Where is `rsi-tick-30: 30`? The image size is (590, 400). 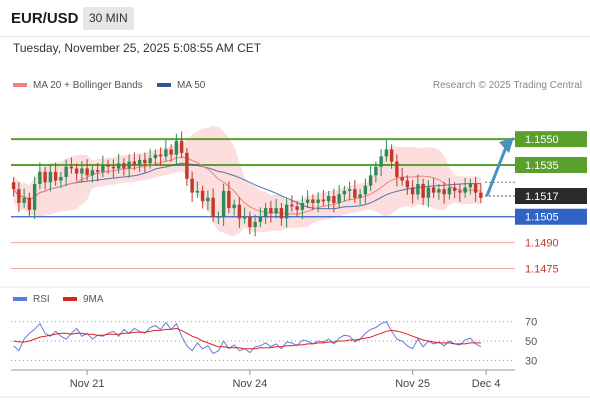
rsi-tick-30: 30 is located at coordinates (531, 361).